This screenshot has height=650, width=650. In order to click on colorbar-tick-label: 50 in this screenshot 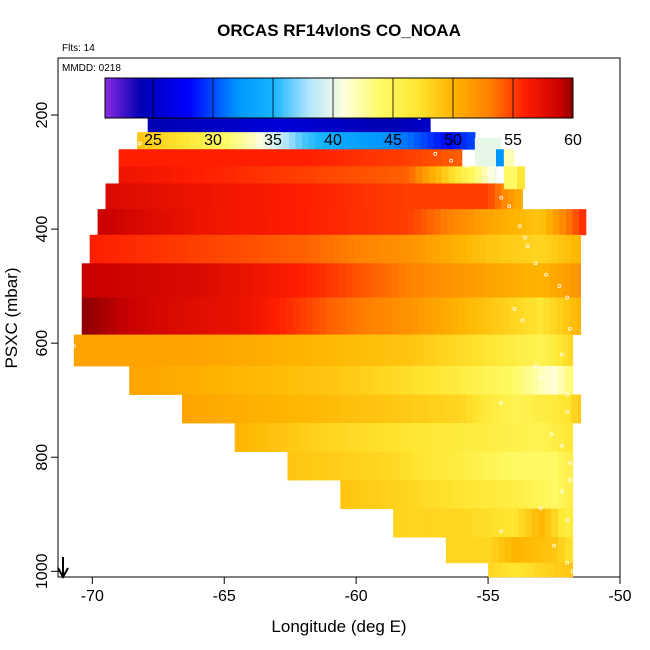, I will do `click(453, 140)`.